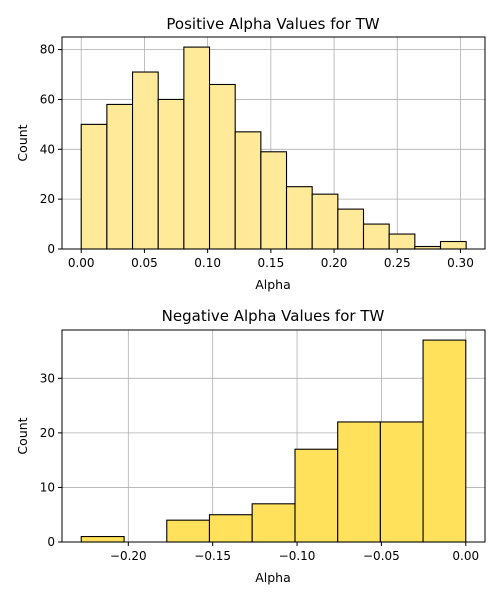  Describe the element at coordinates (47, 487) in the screenshot. I see `y-tick-label: 10` at that location.